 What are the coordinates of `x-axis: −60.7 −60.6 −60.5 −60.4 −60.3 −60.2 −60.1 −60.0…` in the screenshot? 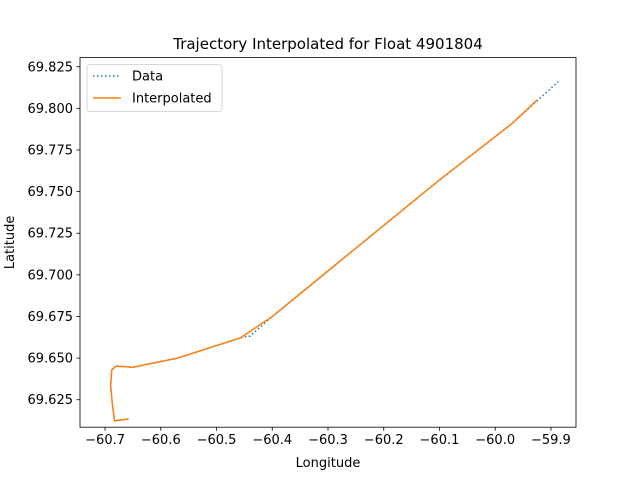 It's located at (328, 437).